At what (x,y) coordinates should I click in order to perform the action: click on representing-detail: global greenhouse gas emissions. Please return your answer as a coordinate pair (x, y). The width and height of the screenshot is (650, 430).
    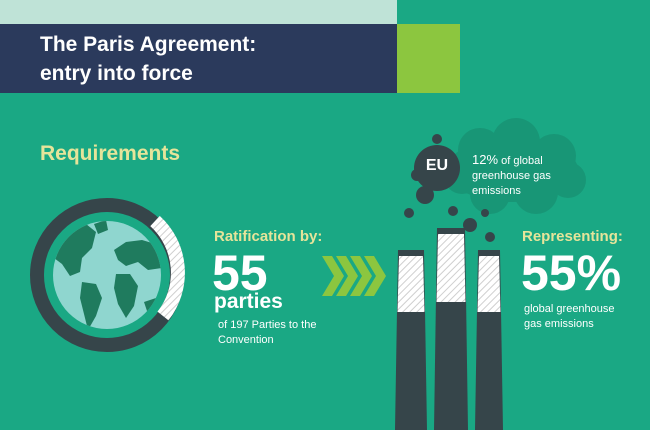
    Looking at the image, I should click on (569, 317).